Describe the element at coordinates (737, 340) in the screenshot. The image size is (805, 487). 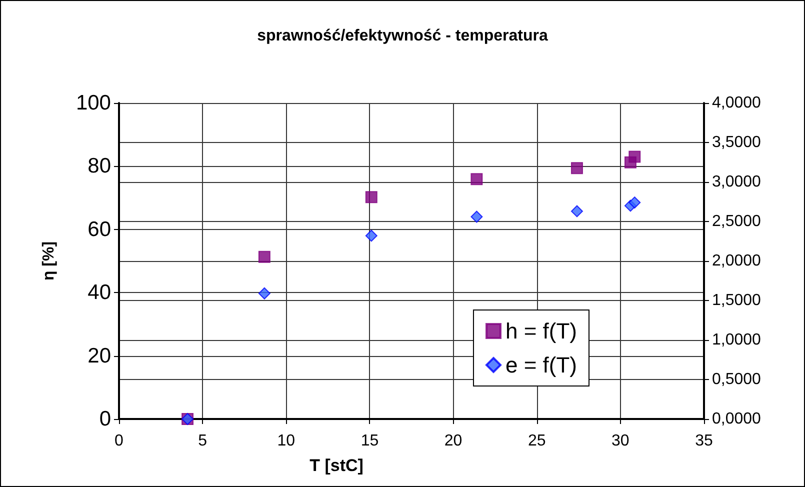
I see `y2-tick-label: 1,0000` at that location.